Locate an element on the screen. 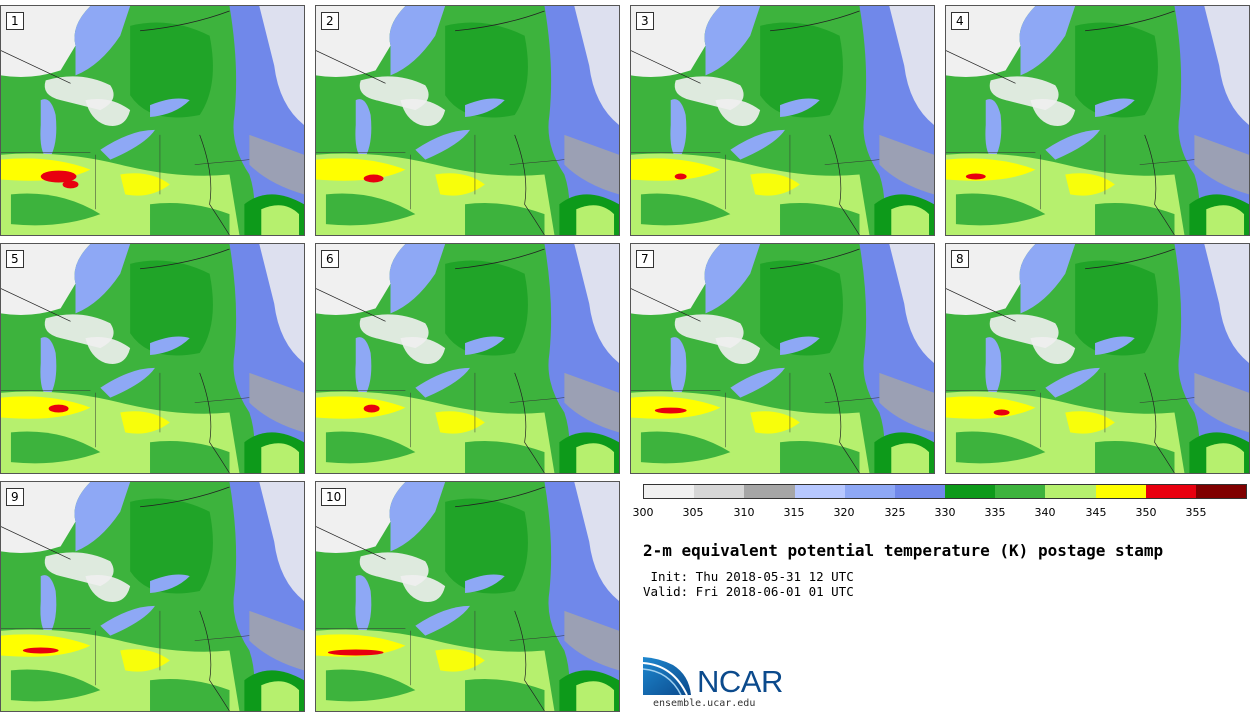 Image resolution: width=1260 pixels, height=712 pixels. colorbar-tick: 325 is located at coordinates (895, 512).